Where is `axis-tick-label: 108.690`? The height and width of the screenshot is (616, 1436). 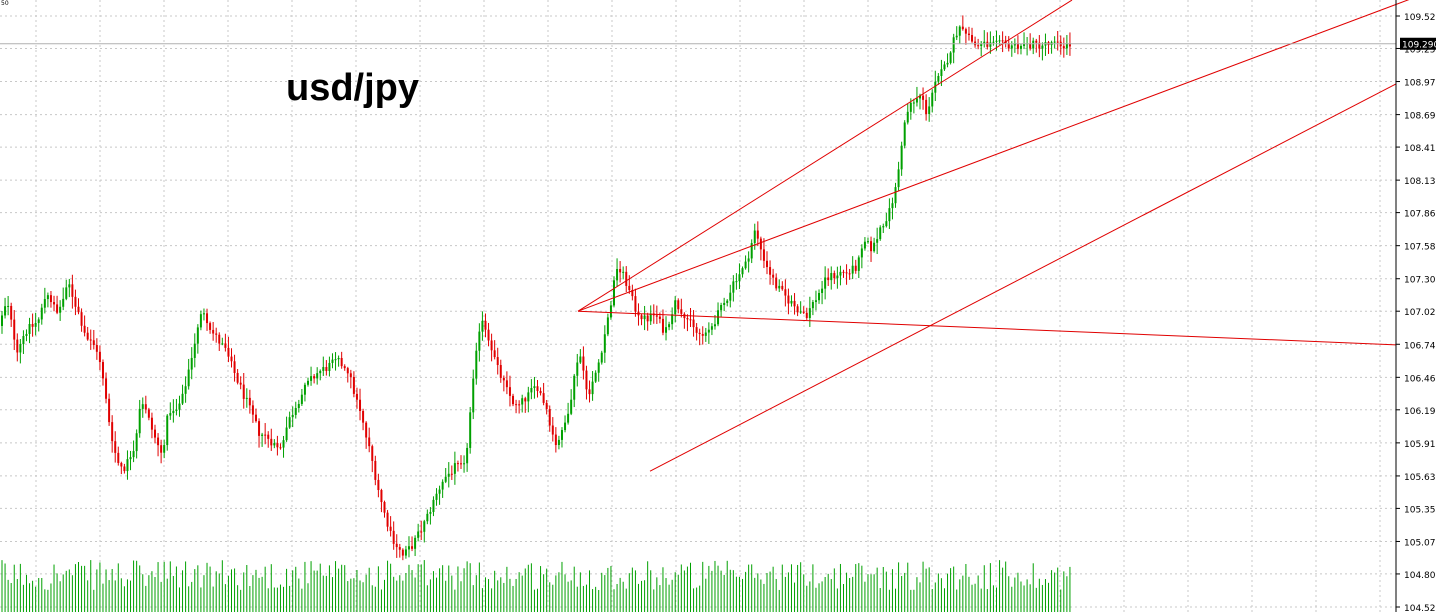 axis-tick-label: 108.690 is located at coordinates (1420, 117).